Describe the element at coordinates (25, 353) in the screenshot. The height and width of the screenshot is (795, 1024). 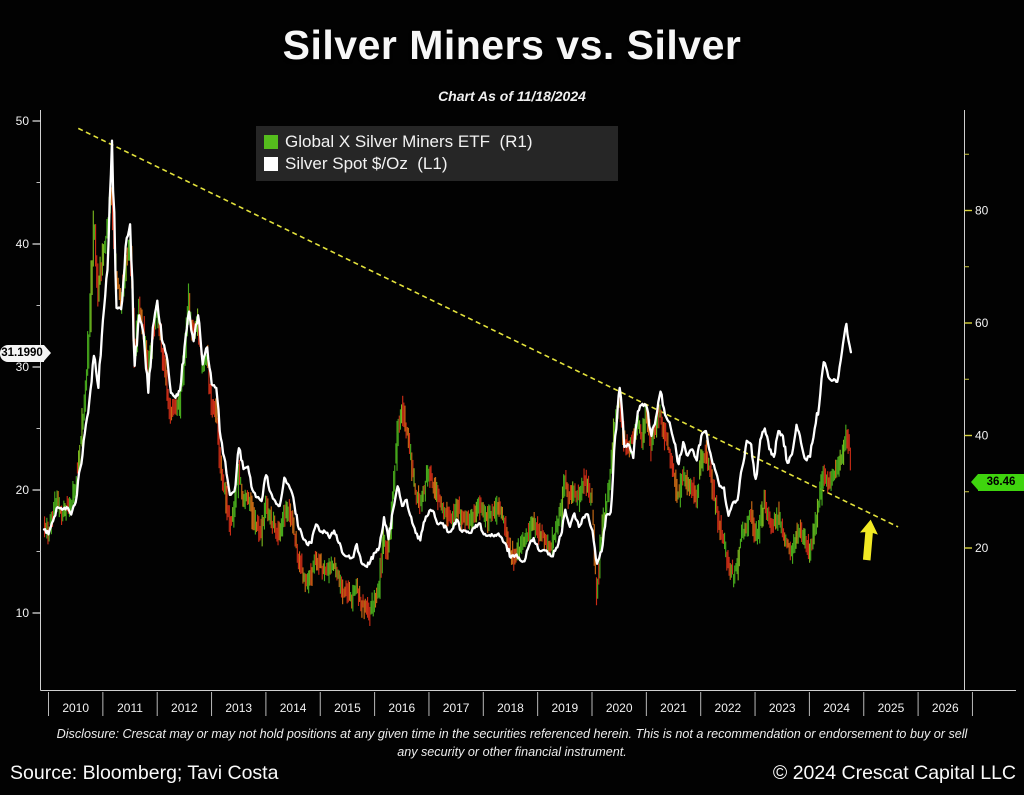
I see `silver-last-price-badge: 31.1990` at that location.